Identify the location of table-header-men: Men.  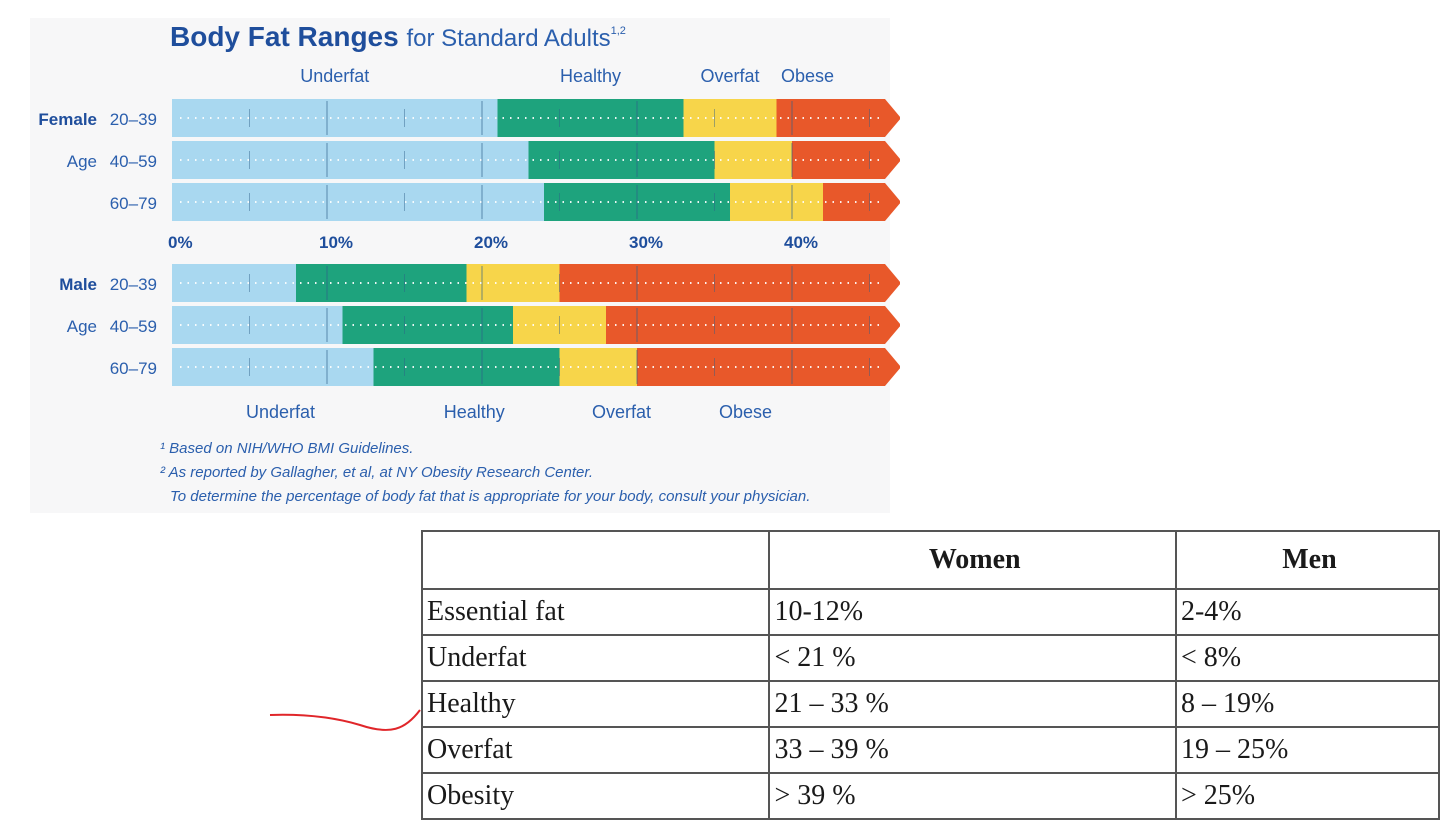
(1307, 560).